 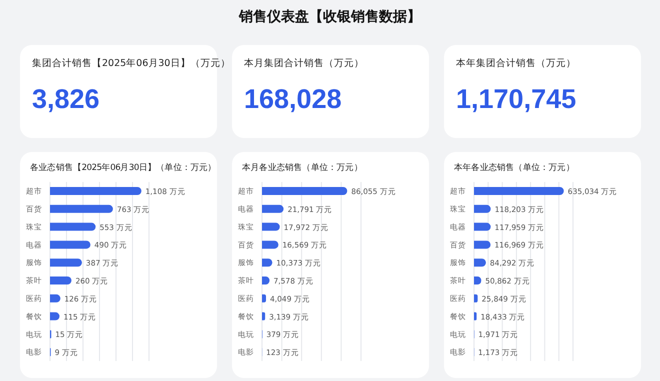 What do you see at coordinates (517, 99) in the screenshot?
I see `text: 1,170,745` at bounding box center [517, 99].